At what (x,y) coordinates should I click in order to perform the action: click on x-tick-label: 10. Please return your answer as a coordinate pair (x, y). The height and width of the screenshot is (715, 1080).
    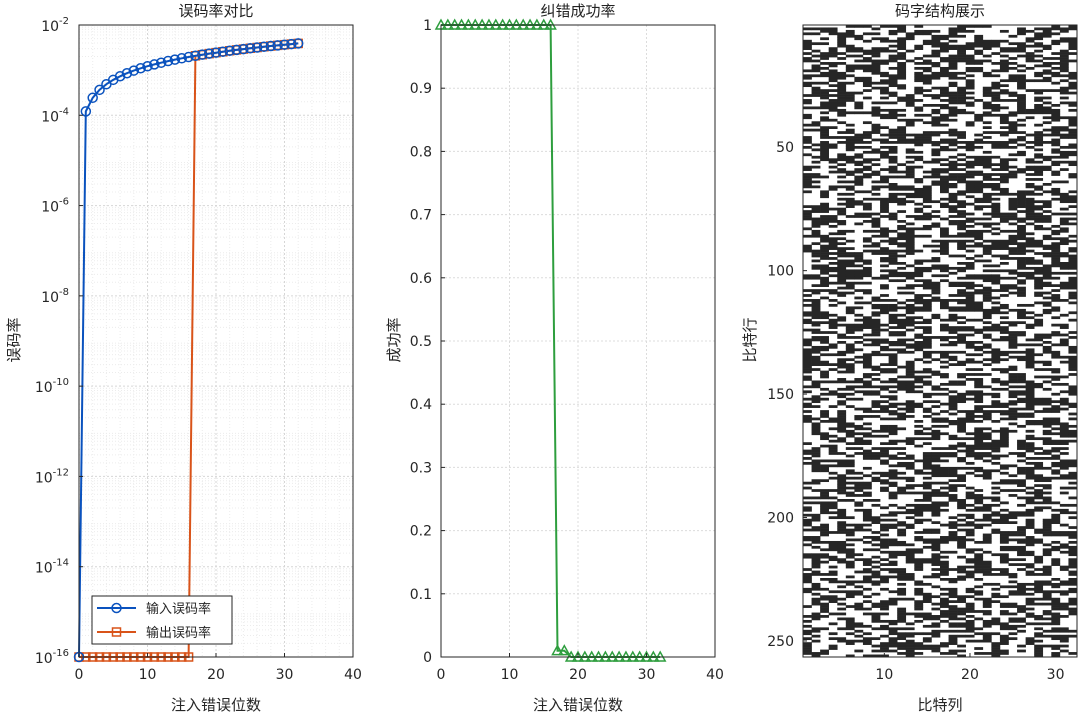
    Looking at the image, I should click on (510, 675).